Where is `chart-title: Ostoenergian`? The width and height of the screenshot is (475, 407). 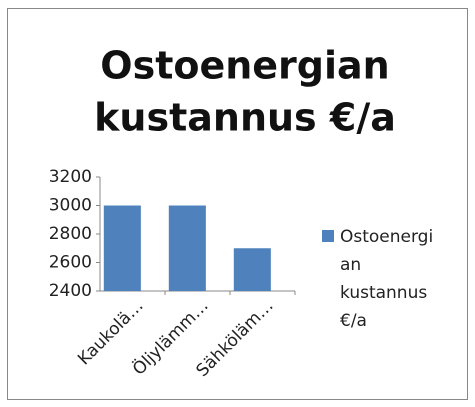
chart-title: Ostoenergian is located at coordinates (244, 66).